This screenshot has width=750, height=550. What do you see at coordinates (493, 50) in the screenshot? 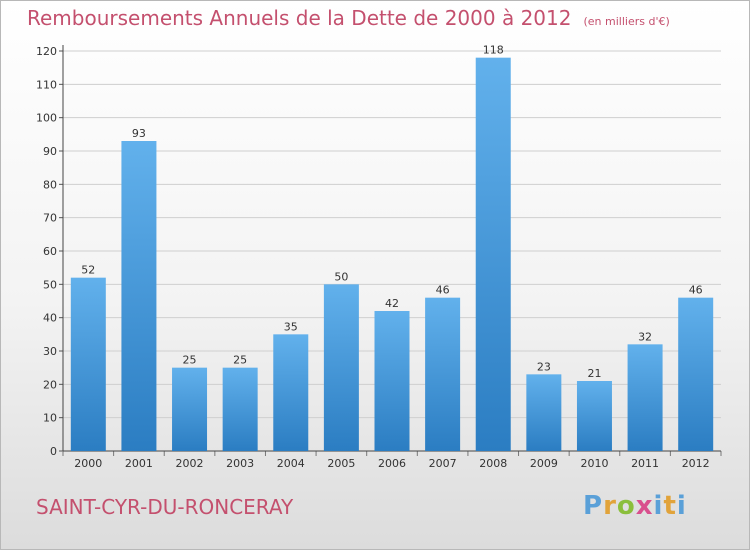
I see `data-label: 118` at bounding box center [493, 50].